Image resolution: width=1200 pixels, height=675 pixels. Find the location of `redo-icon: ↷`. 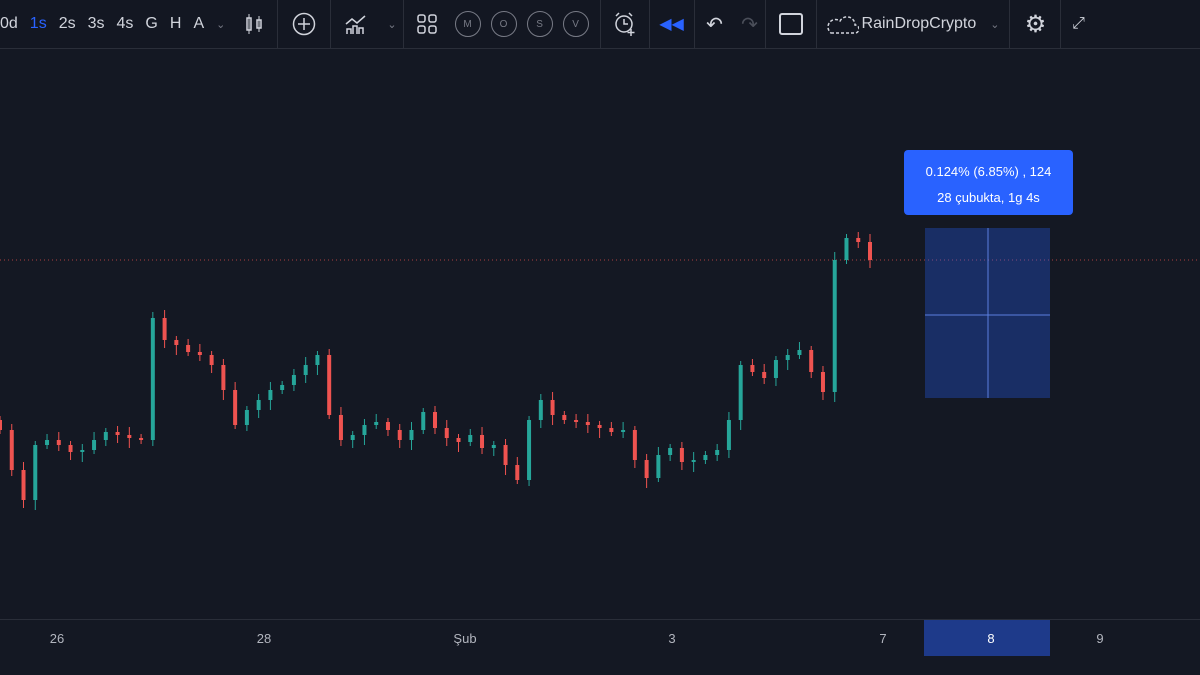

redo-icon: ↷ is located at coordinates (749, 24).